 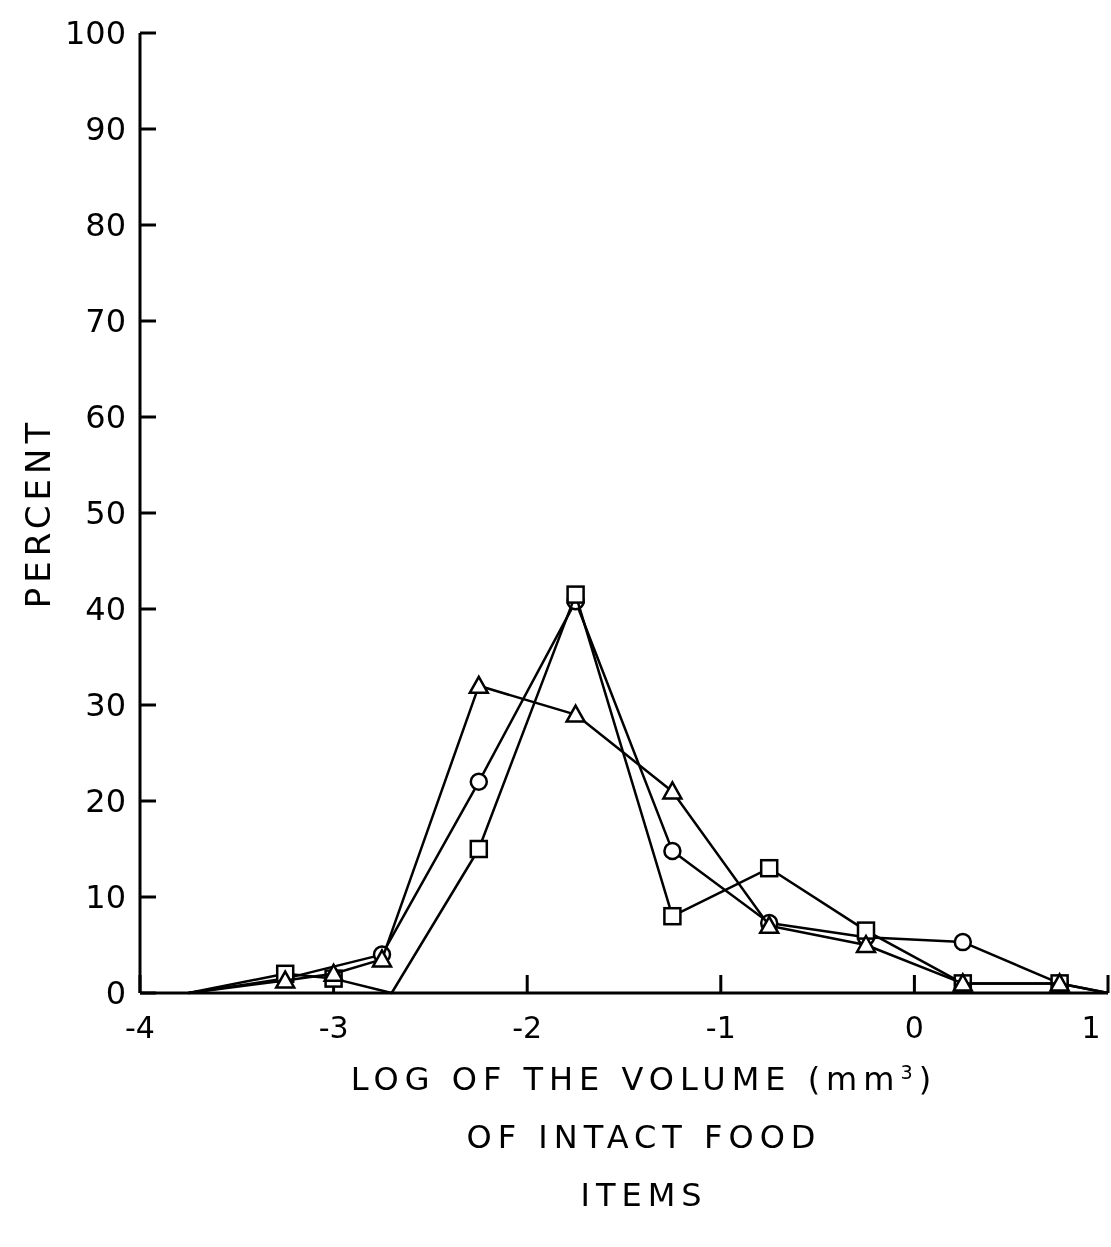 I want to click on y-tick-label: 10, so click(x=105, y=897).